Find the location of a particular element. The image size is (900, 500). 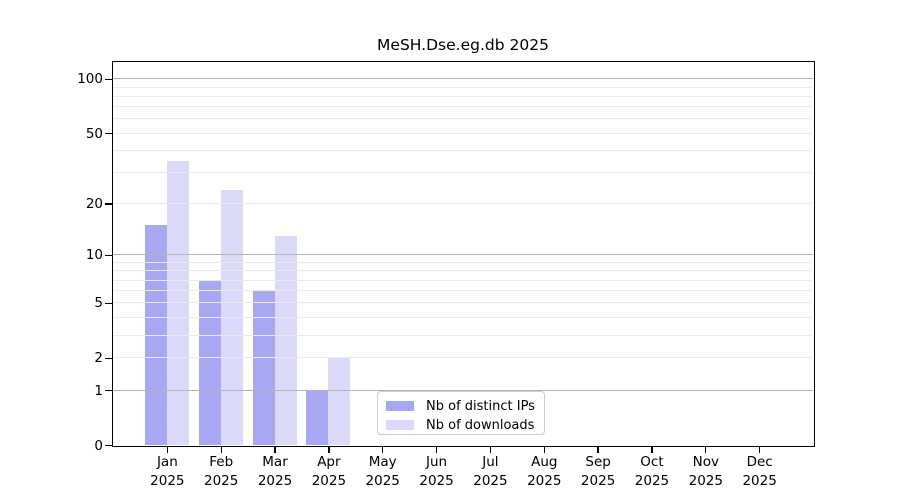

y-tick-label: 10 is located at coordinates (94, 255).